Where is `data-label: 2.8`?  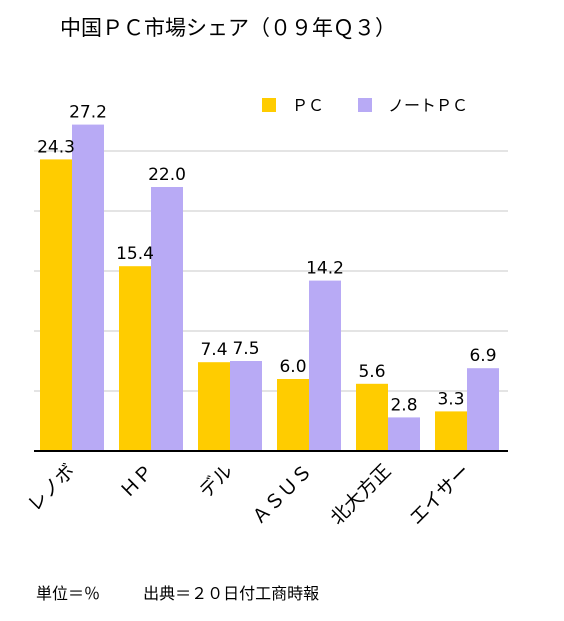 data-label: 2.8 is located at coordinates (403, 405).